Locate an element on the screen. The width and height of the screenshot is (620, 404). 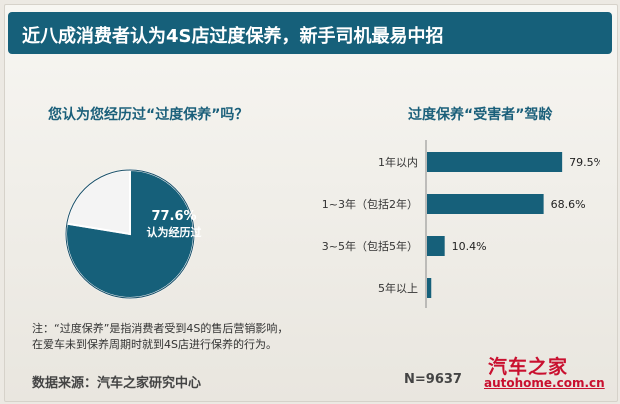
bar-value-label: 10.4% is located at coordinates (469, 246).